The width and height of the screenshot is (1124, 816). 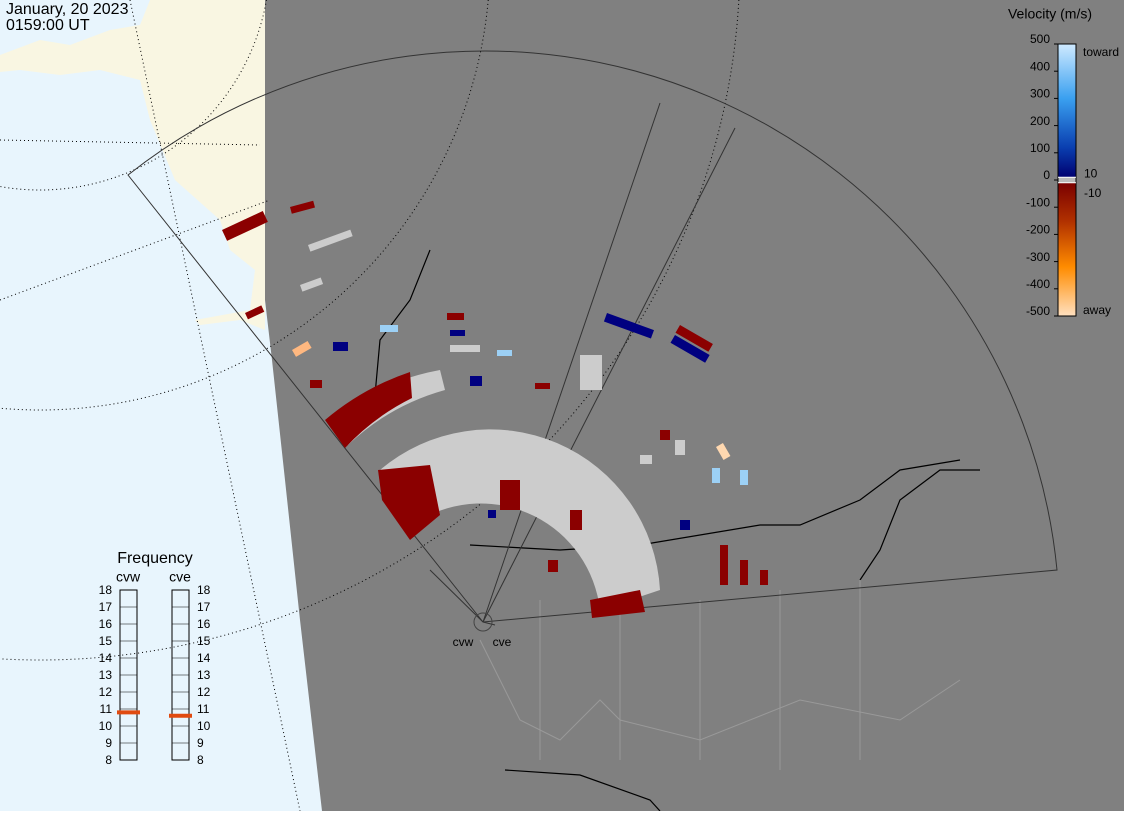 What do you see at coordinates (1038, 257) in the screenshot?
I see `colorbar-tick-label: -300` at bounding box center [1038, 257].